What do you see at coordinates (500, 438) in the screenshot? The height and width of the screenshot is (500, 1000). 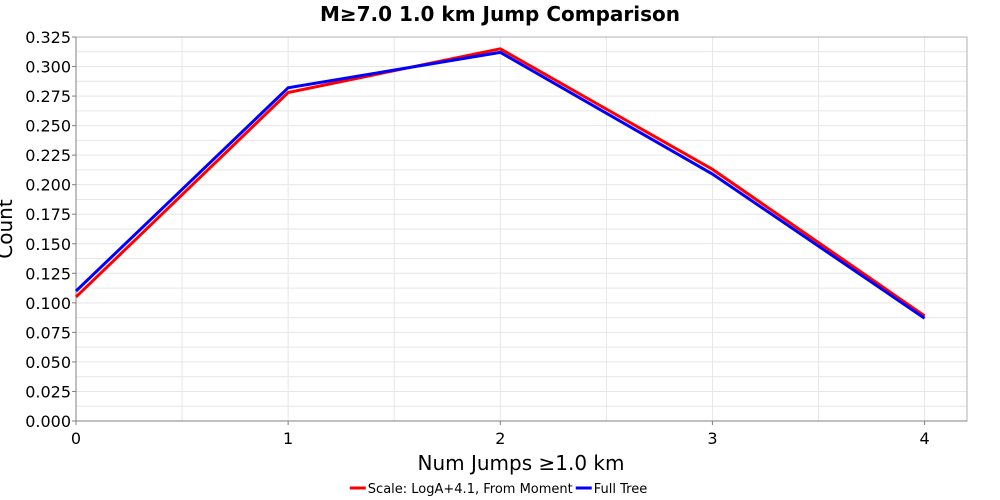 I see `x-tick-label: 2` at bounding box center [500, 438].